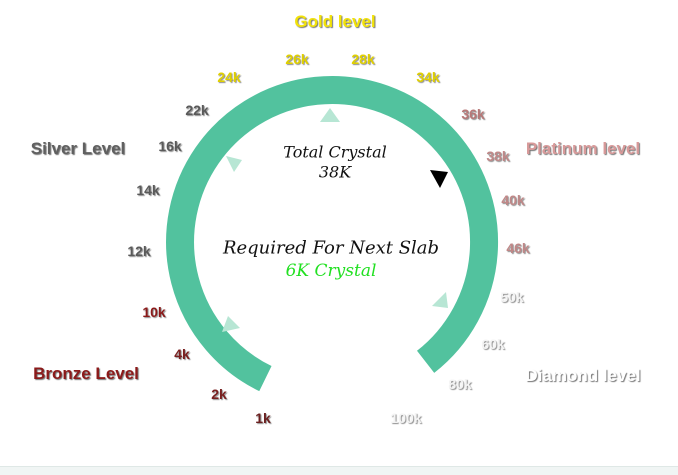 This screenshot has width=678, height=475. What do you see at coordinates (86, 373) in the screenshot?
I see `bronze-level-label: Bronze Level` at bounding box center [86, 373].